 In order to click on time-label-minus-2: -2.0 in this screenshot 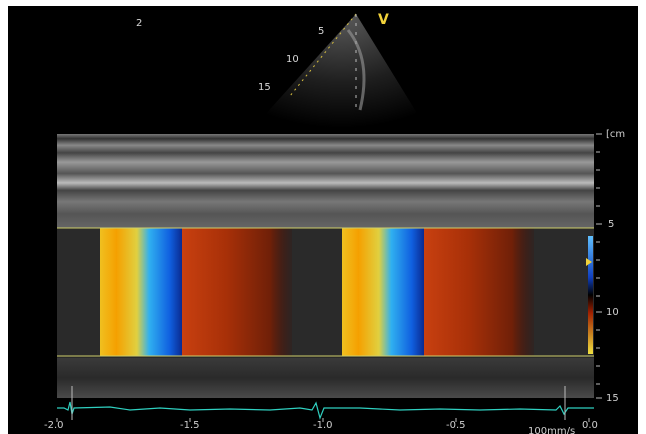, I will do `click(54, 425)`.